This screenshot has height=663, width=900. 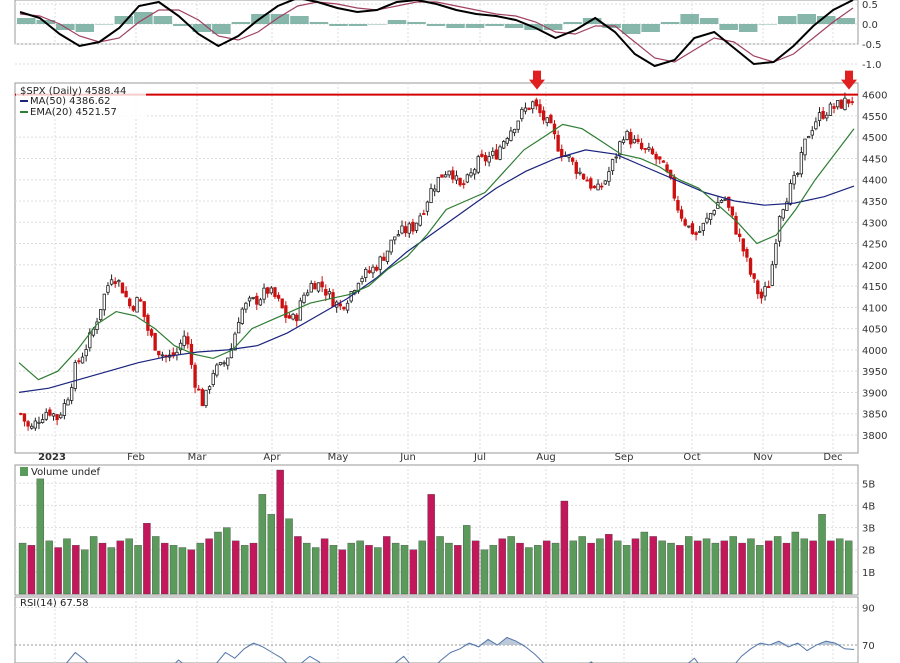 What do you see at coordinates (868, 529) in the screenshot?
I see `volume-y-tick: 3B` at bounding box center [868, 529].